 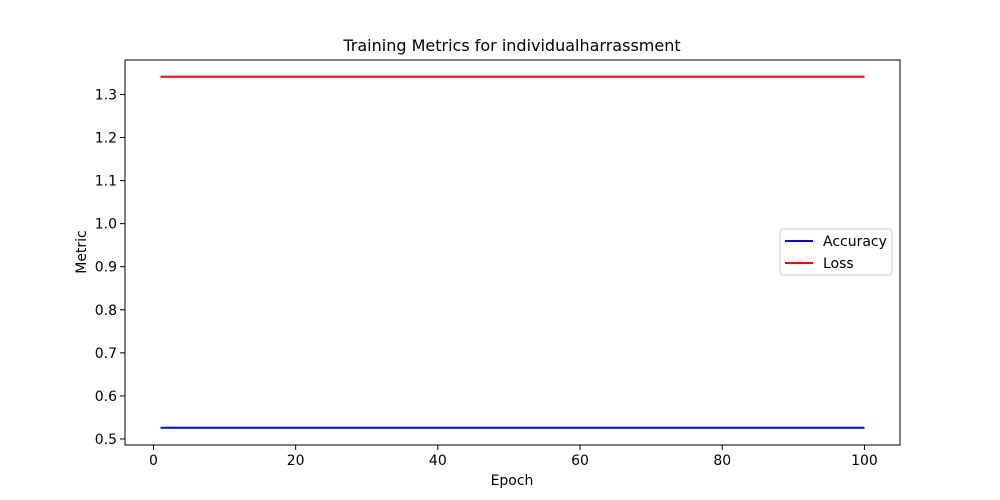 I want to click on legend: Accuracy Loss, so click(x=836, y=252).